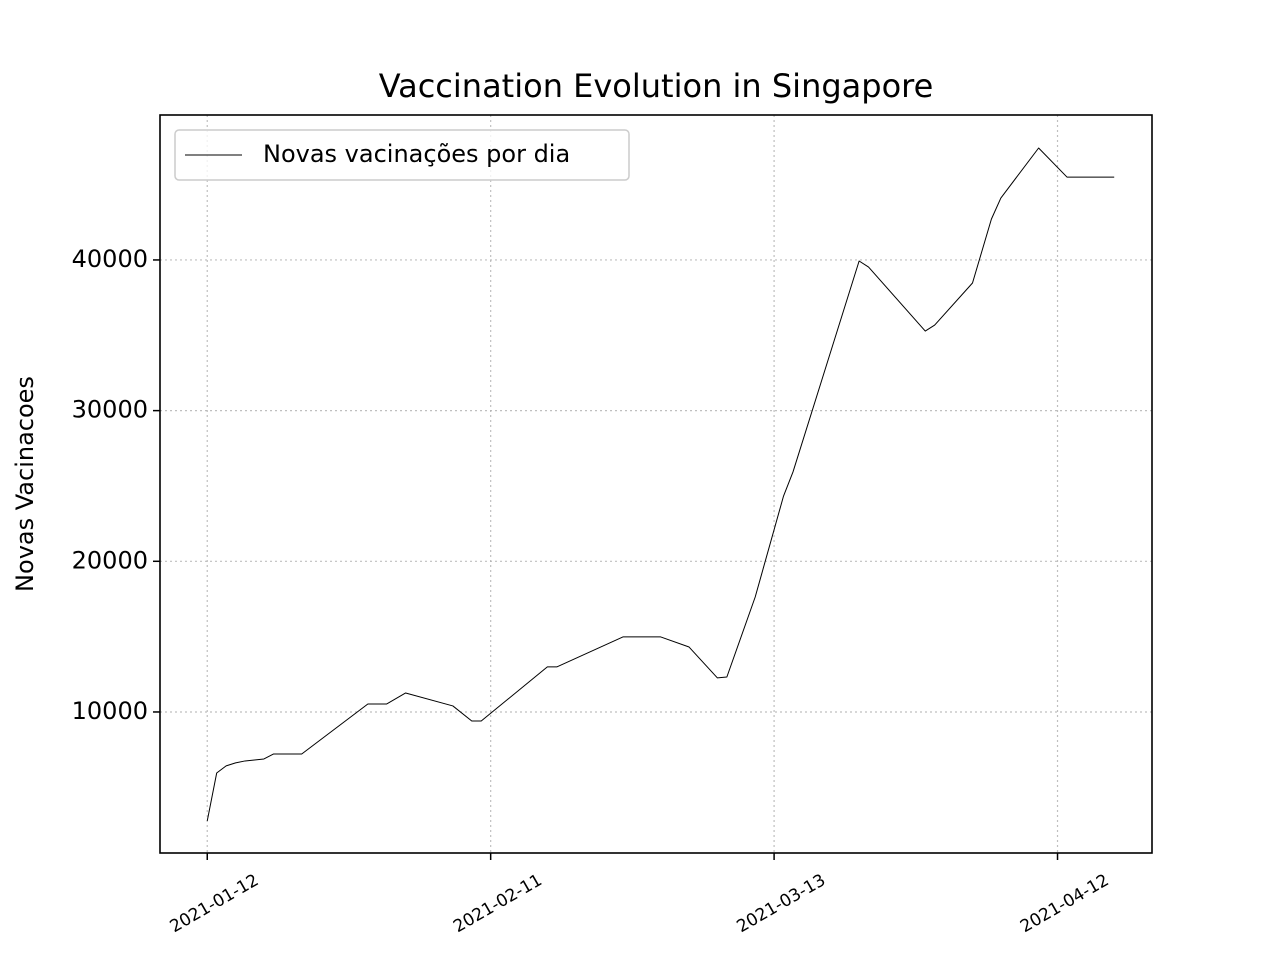 The width and height of the screenshot is (1280, 960). What do you see at coordinates (110, 560) in the screenshot?
I see `y-tick-label: 20000` at bounding box center [110, 560].